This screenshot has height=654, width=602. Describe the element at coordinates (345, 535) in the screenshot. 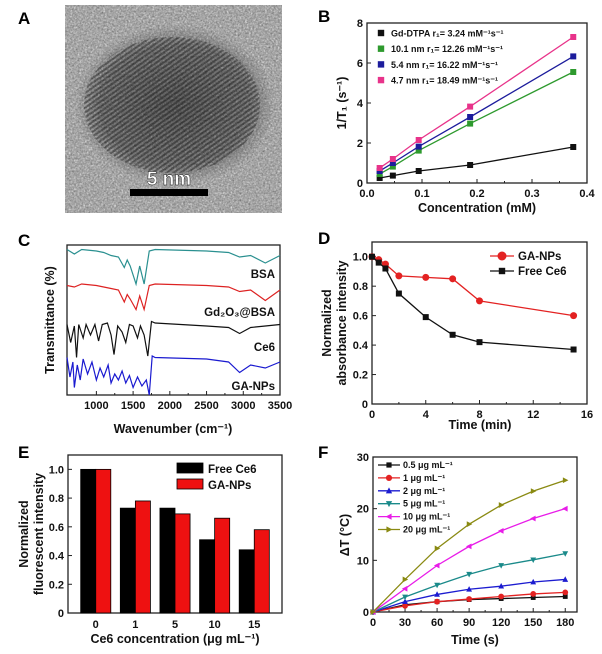

I see `y-axis-label: ΔT (°C)` at that location.